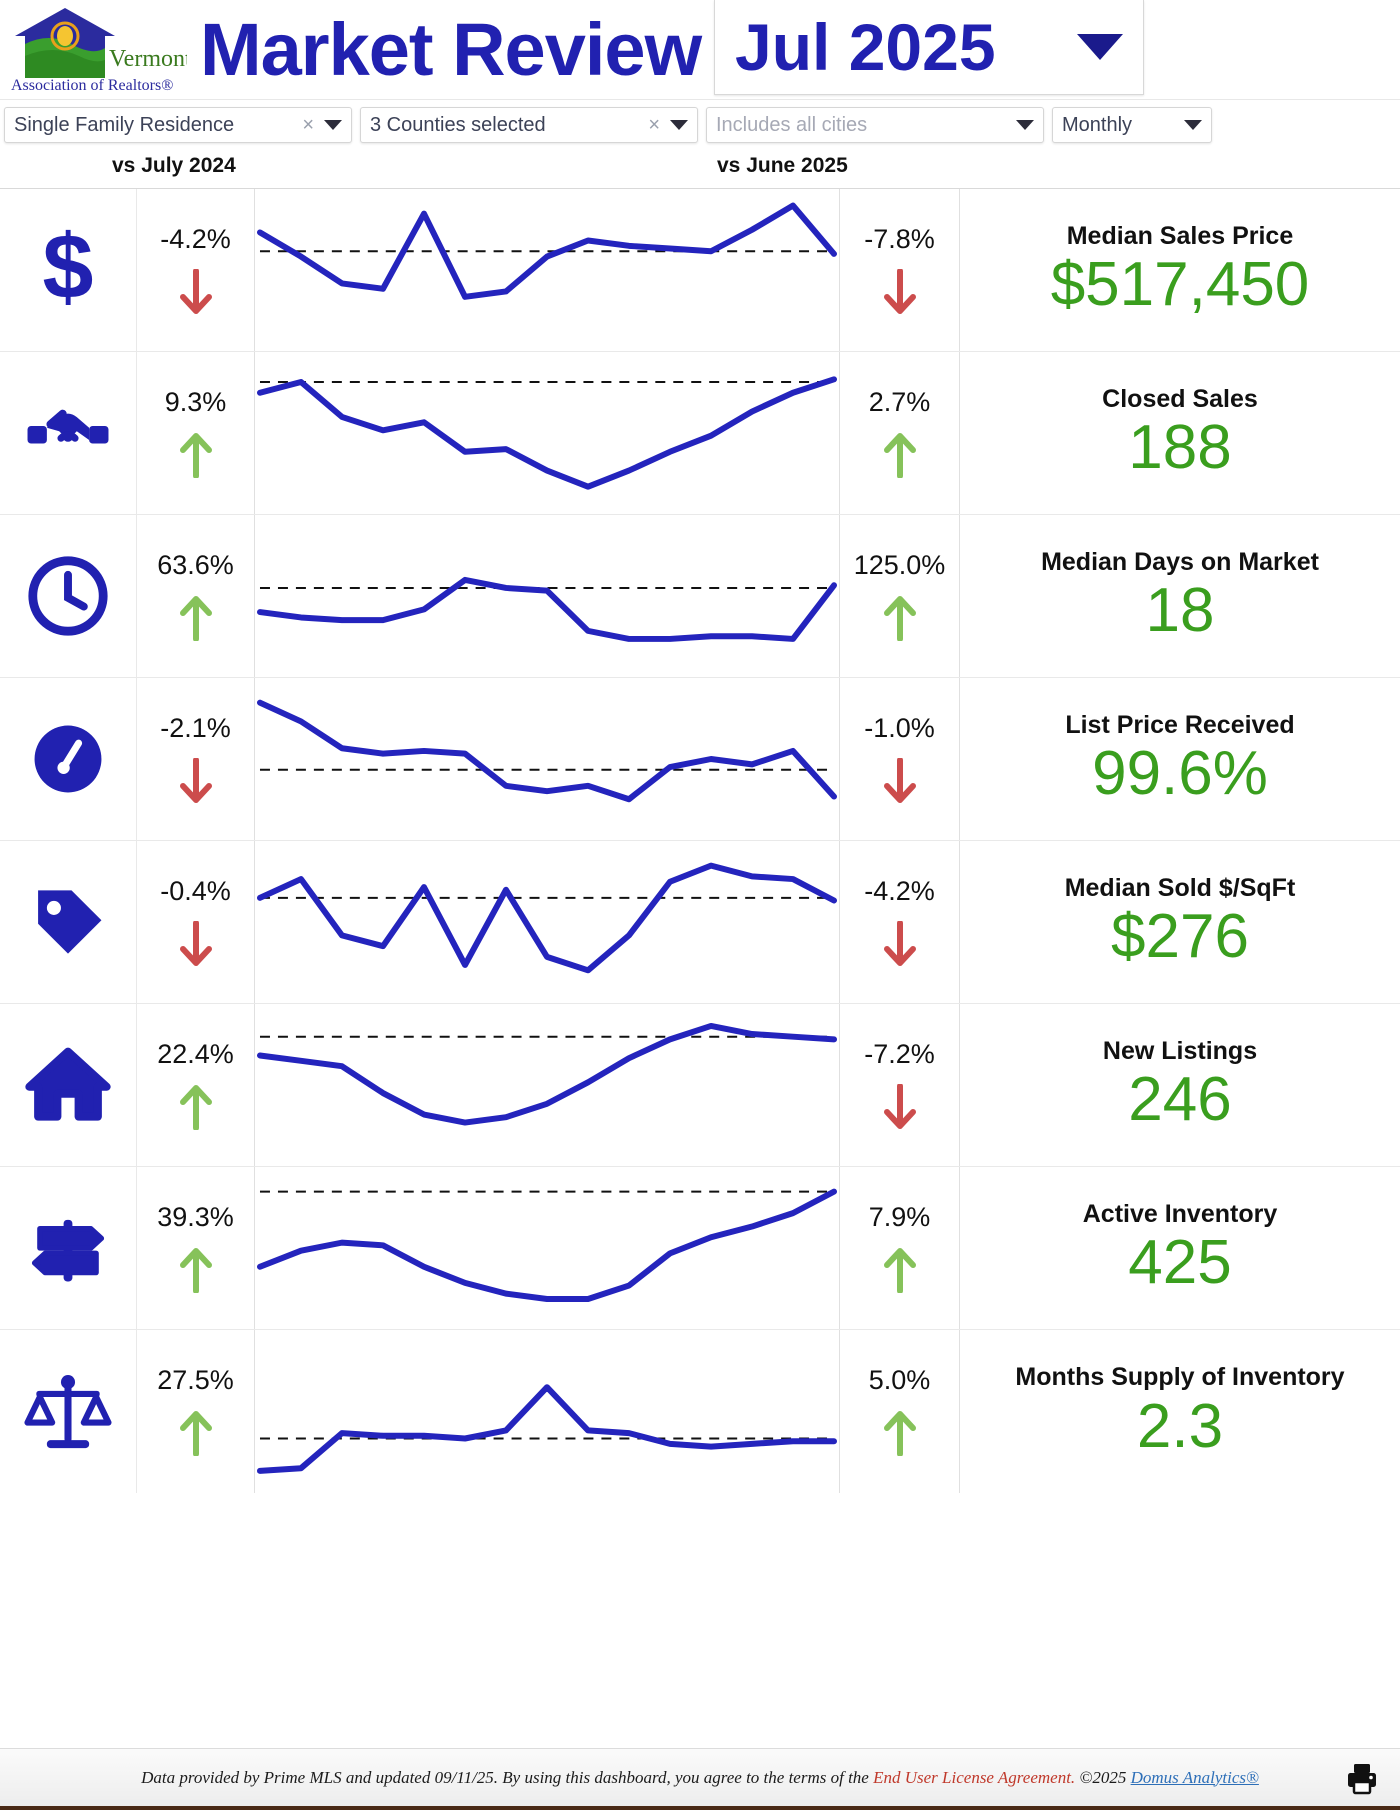 The image size is (1400, 1810). What do you see at coordinates (899, 727) in the screenshot?
I see `mom-percent: -1.0%` at bounding box center [899, 727].